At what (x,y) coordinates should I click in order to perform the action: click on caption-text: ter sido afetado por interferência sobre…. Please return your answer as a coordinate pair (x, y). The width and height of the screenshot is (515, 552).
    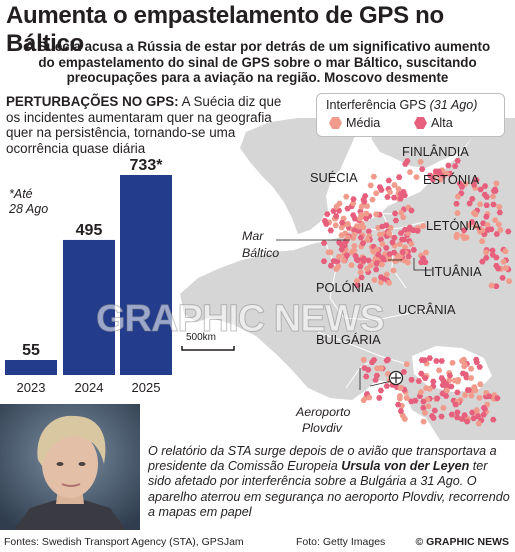
    Looking at the image, I should click on (329, 489).